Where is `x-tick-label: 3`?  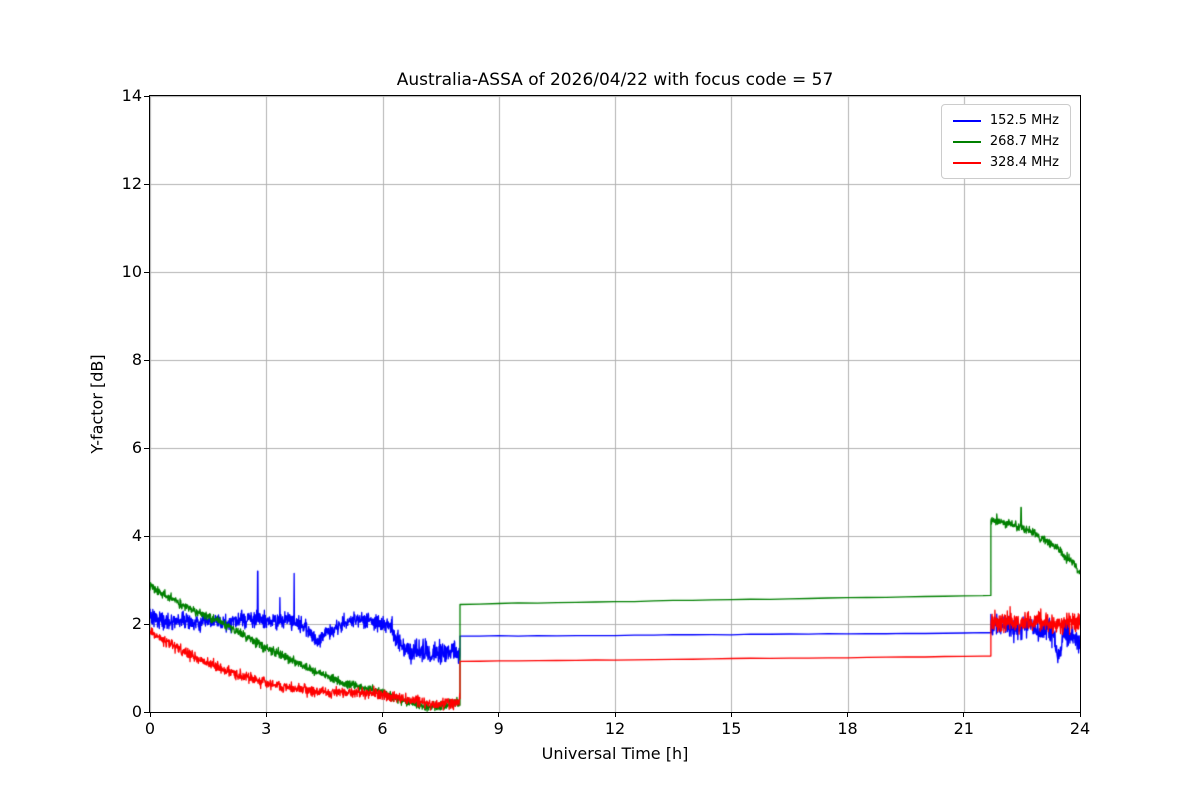 x-tick-label: 3 is located at coordinates (266, 728).